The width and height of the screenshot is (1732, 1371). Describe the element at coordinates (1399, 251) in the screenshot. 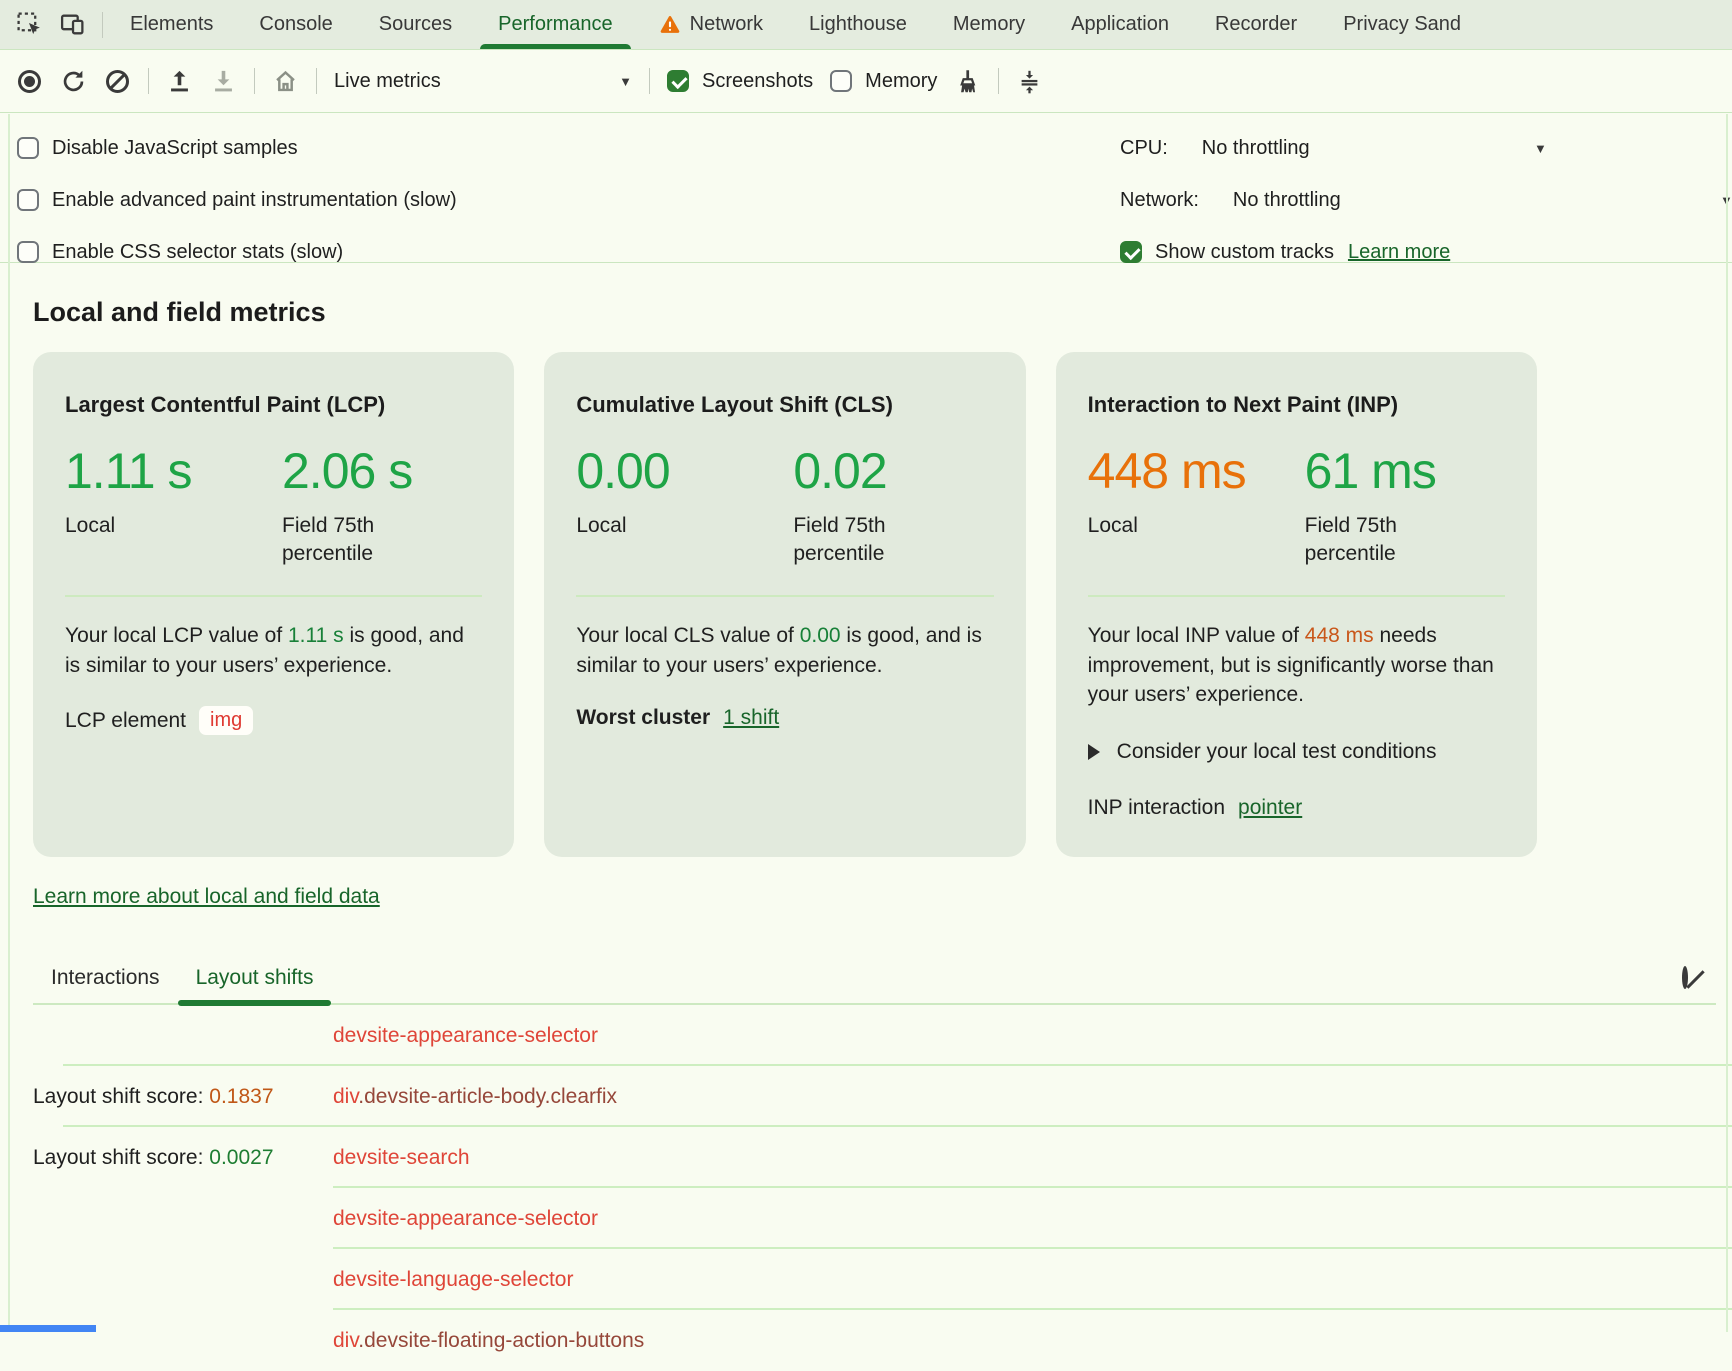

I see `custom-tracks-learn-more-link: Learn more` at that location.